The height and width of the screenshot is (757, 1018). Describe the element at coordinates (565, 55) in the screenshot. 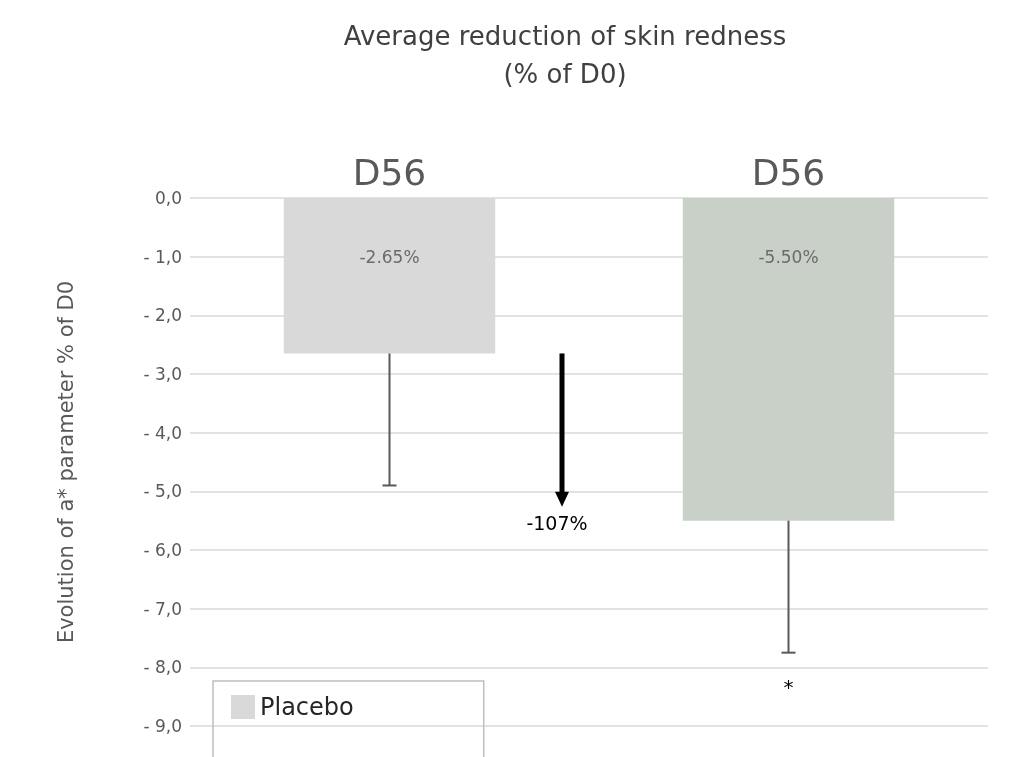

I see `chart-title: Average reduction of skin redness (% of D0)` at that location.